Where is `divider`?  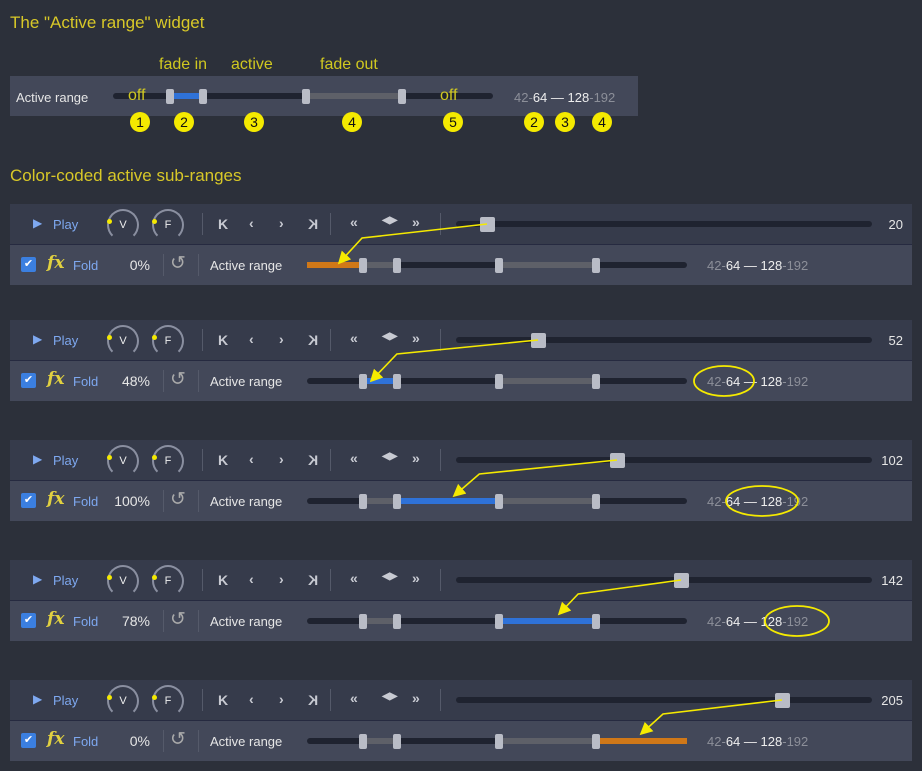
divider is located at coordinates (440, 460).